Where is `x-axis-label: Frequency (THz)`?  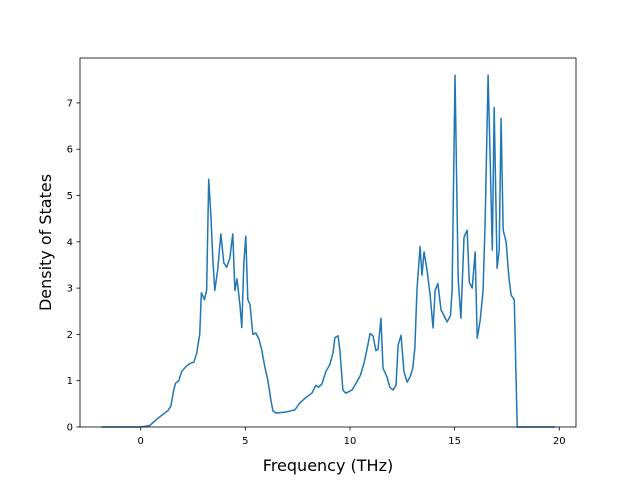
x-axis-label: Frequency (THz) is located at coordinates (328, 465).